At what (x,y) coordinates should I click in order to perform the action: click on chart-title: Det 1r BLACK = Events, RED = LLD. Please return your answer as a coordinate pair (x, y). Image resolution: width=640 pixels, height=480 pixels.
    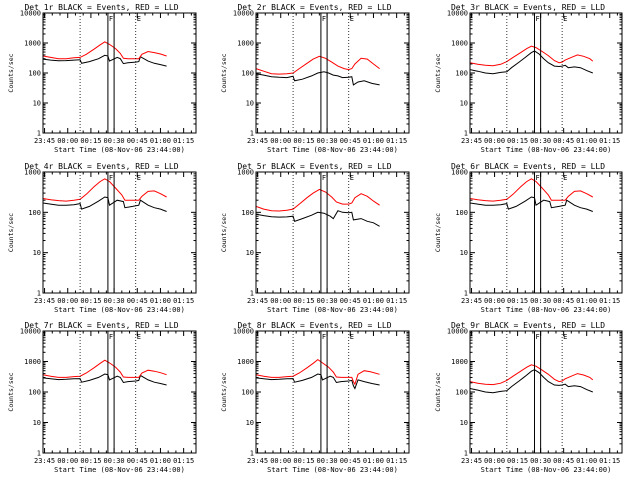
    Looking at the image, I should click on (101, 7).